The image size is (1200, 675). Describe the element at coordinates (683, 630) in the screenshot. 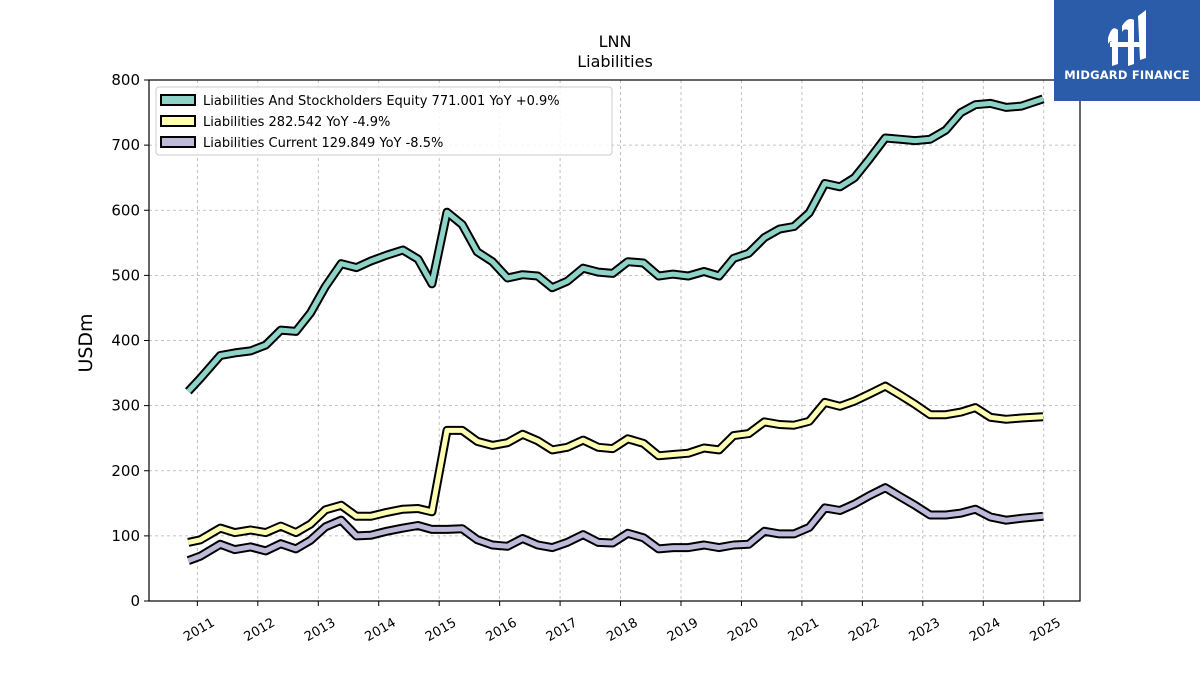

I see `x-tick-label: 2019` at that location.